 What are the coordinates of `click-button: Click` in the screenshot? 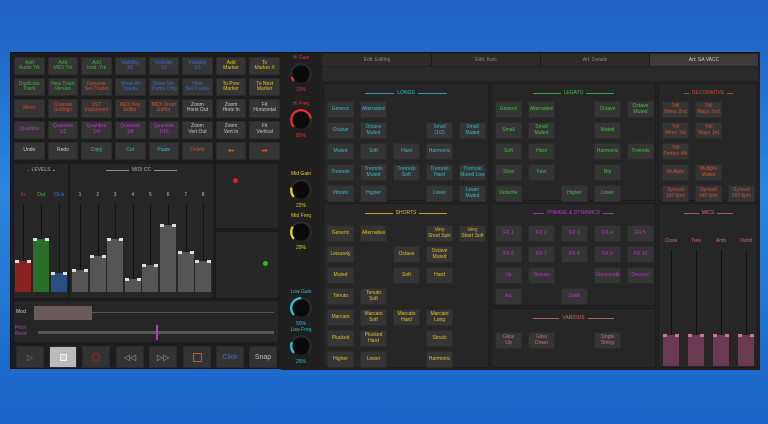 It's located at (230, 357).